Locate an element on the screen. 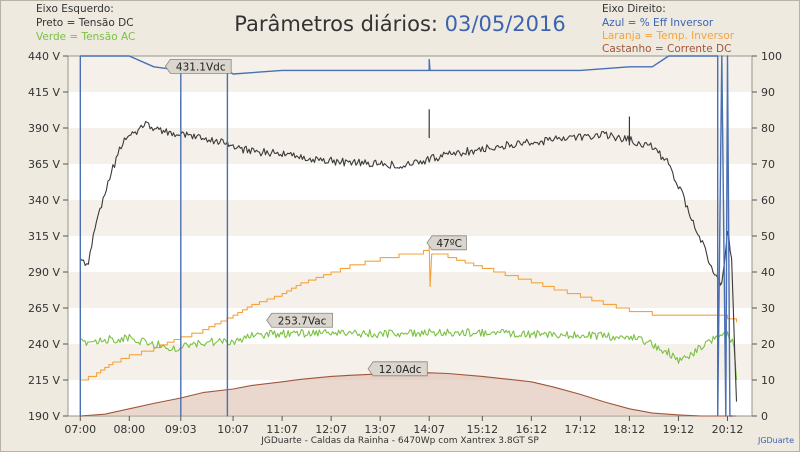 The image size is (800, 452). y-right-tick-label: 0 is located at coordinates (764, 416).